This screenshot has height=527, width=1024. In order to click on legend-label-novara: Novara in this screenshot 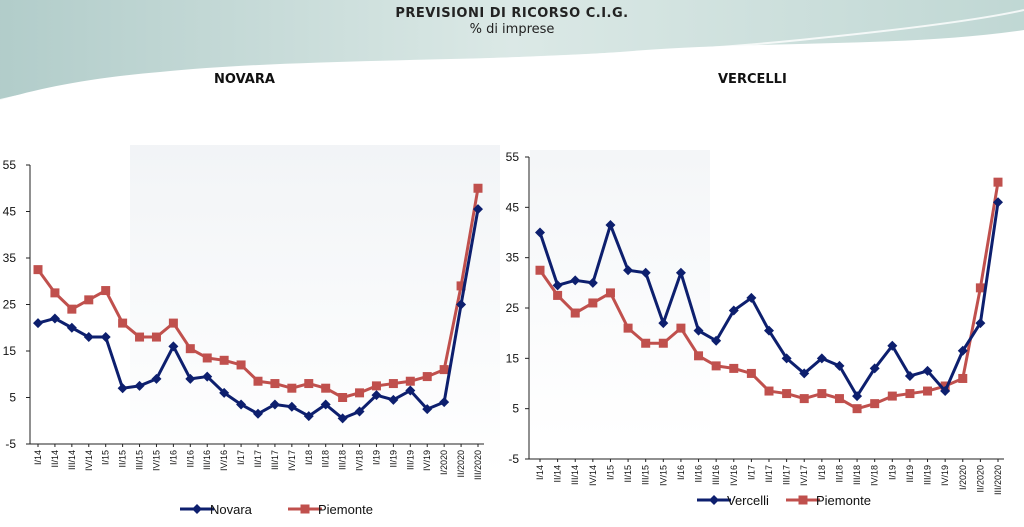, I will do `click(231, 509)`.